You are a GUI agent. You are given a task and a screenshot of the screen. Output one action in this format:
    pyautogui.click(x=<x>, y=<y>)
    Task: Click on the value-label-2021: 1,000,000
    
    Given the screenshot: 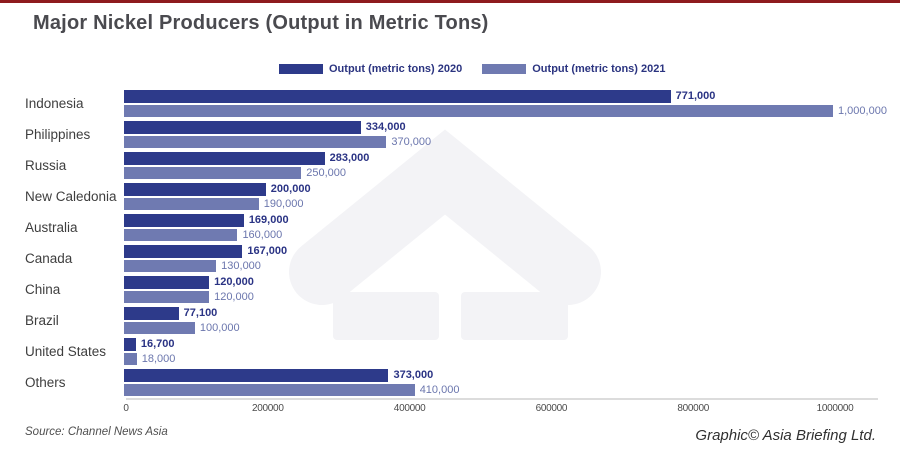 What is the action you would take?
    pyautogui.click(x=862, y=111)
    